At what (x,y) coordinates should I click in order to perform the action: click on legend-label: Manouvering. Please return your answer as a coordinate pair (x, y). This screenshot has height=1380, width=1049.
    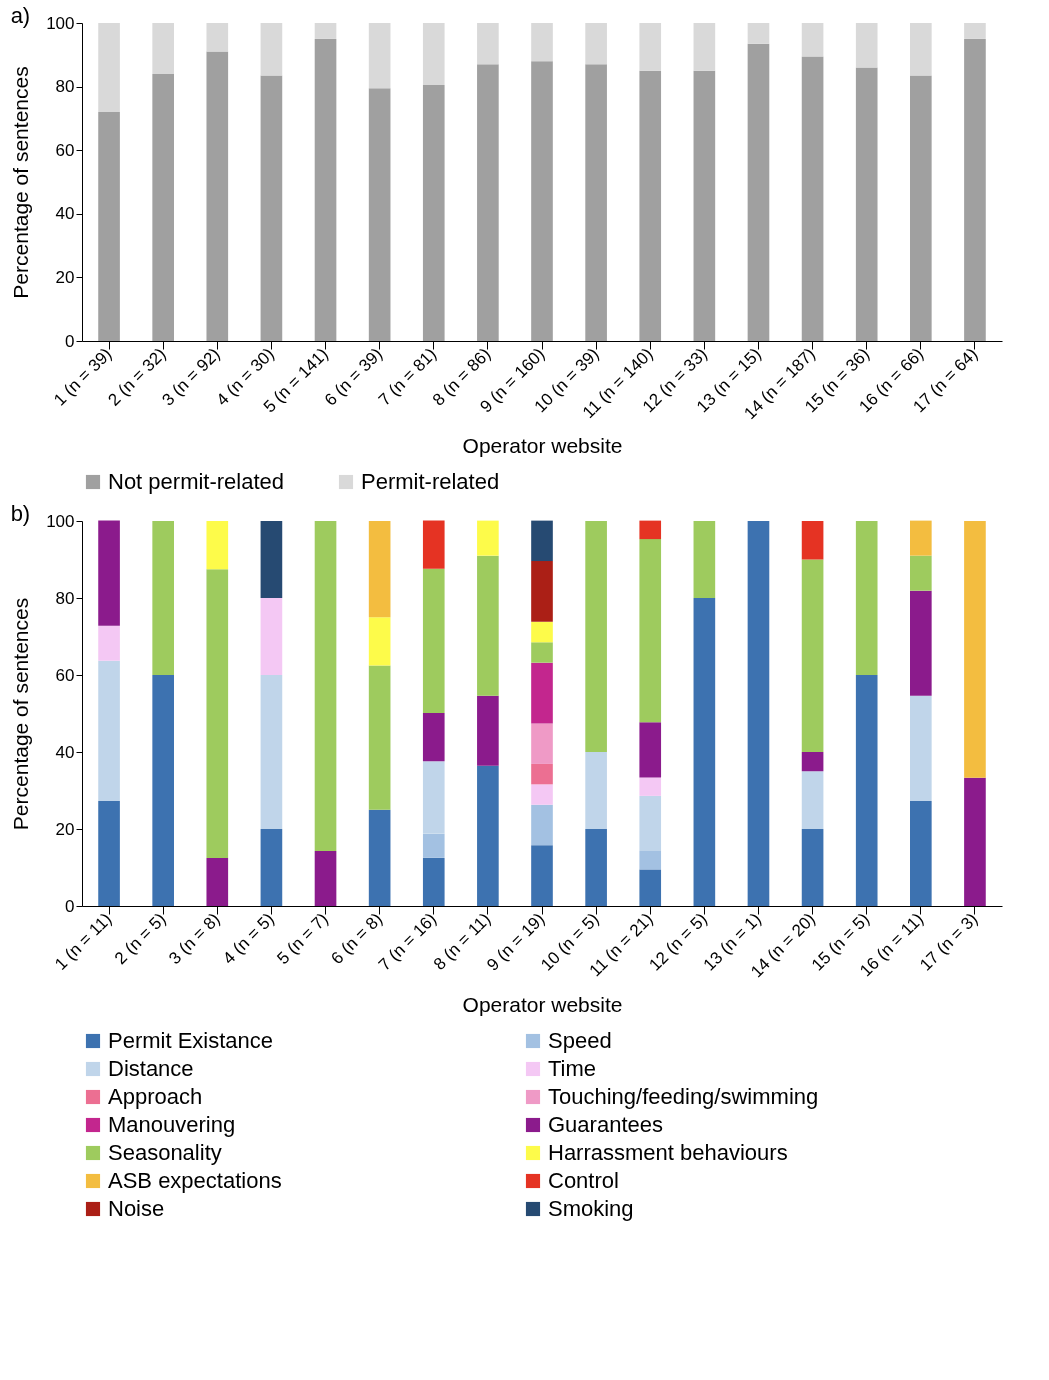
    Looking at the image, I should click on (172, 1124).